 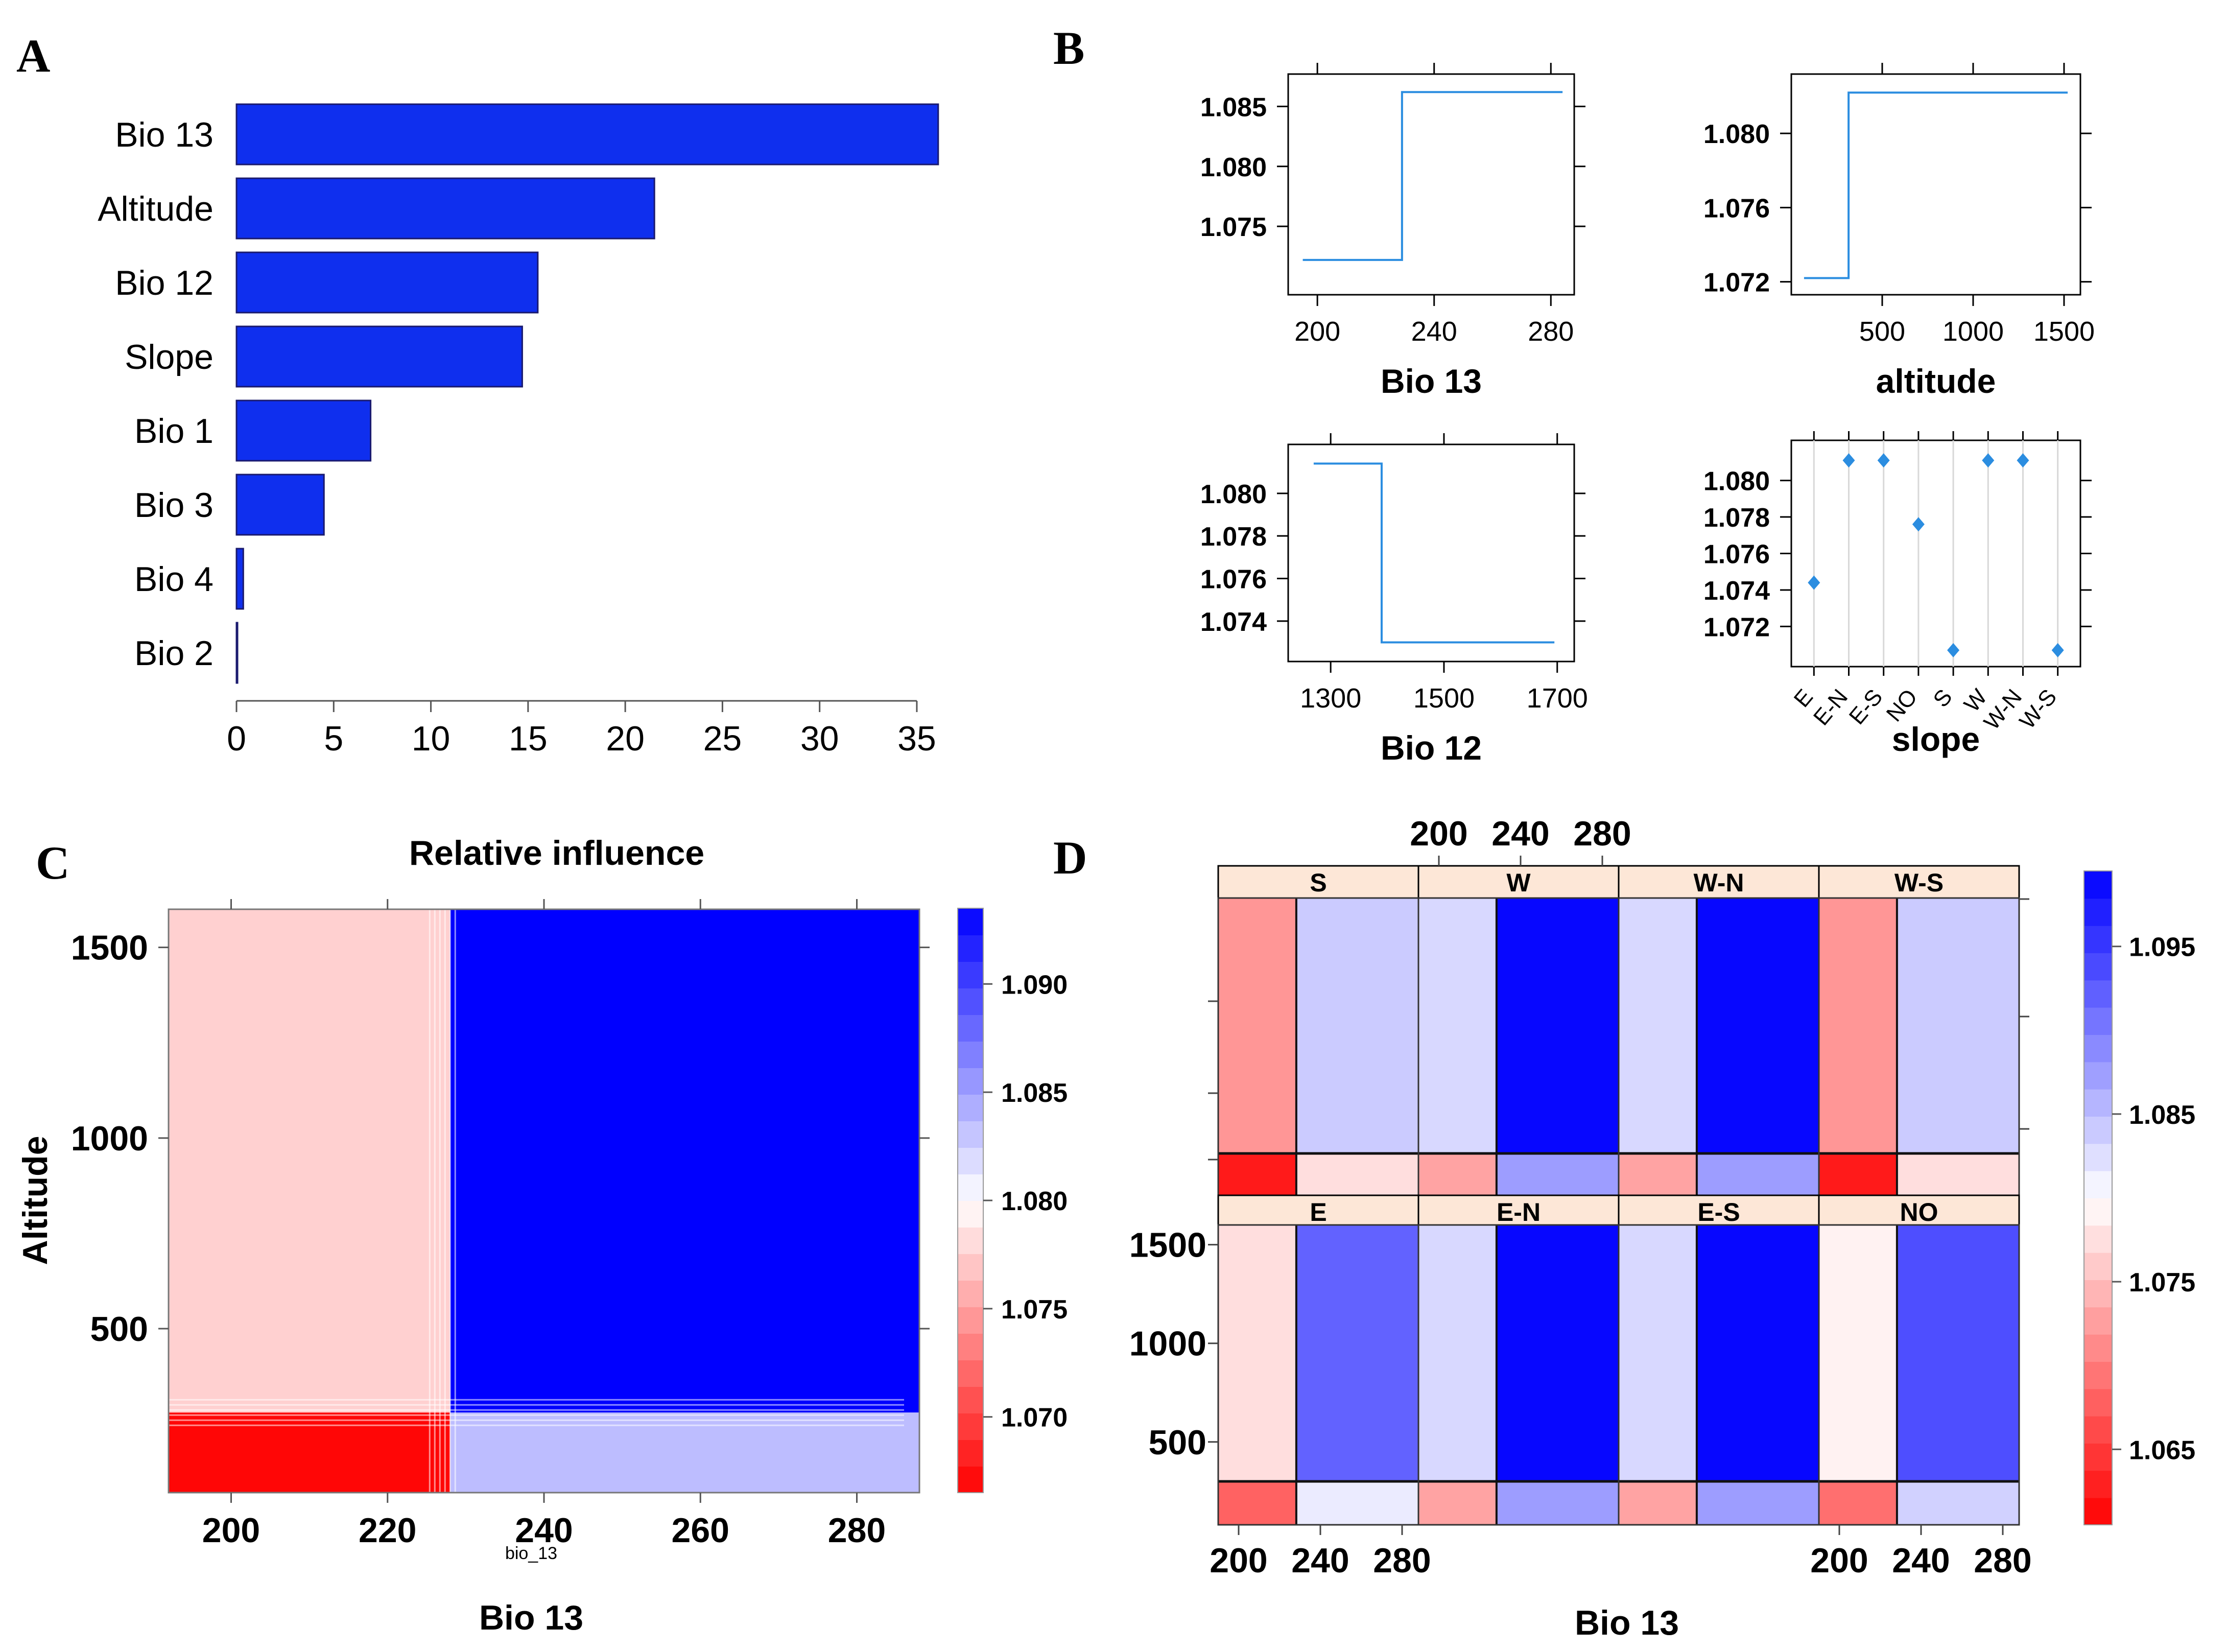 I want to click on panel-label-c: C, so click(x=52, y=863).